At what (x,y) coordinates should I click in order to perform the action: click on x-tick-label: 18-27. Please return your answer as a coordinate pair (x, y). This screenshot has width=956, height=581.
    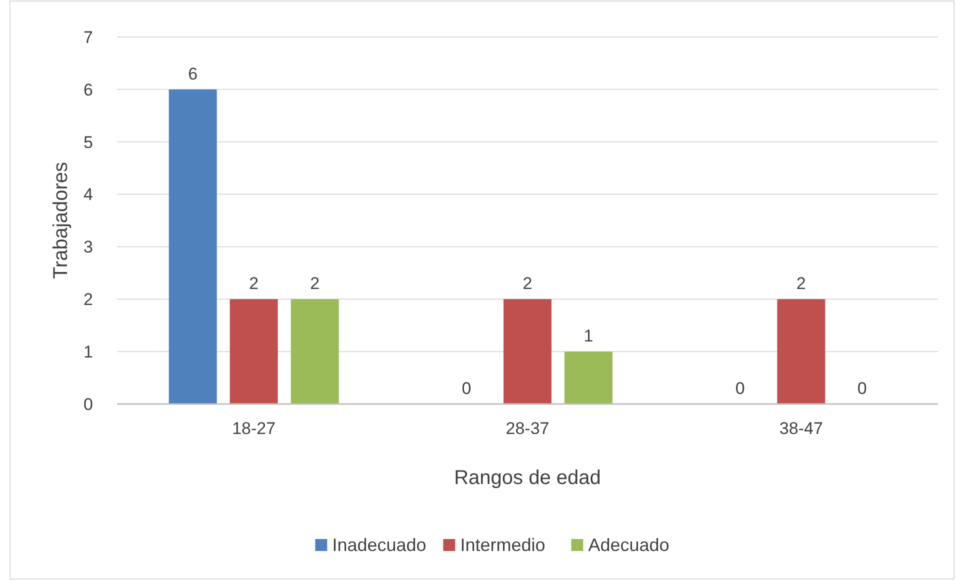
    Looking at the image, I should click on (254, 428).